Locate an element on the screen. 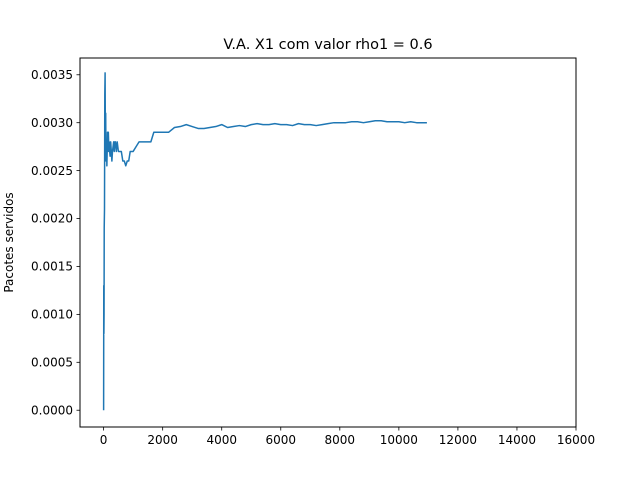 This screenshot has height=480, width=640. x-tick-label: 12000 is located at coordinates (458, 440).